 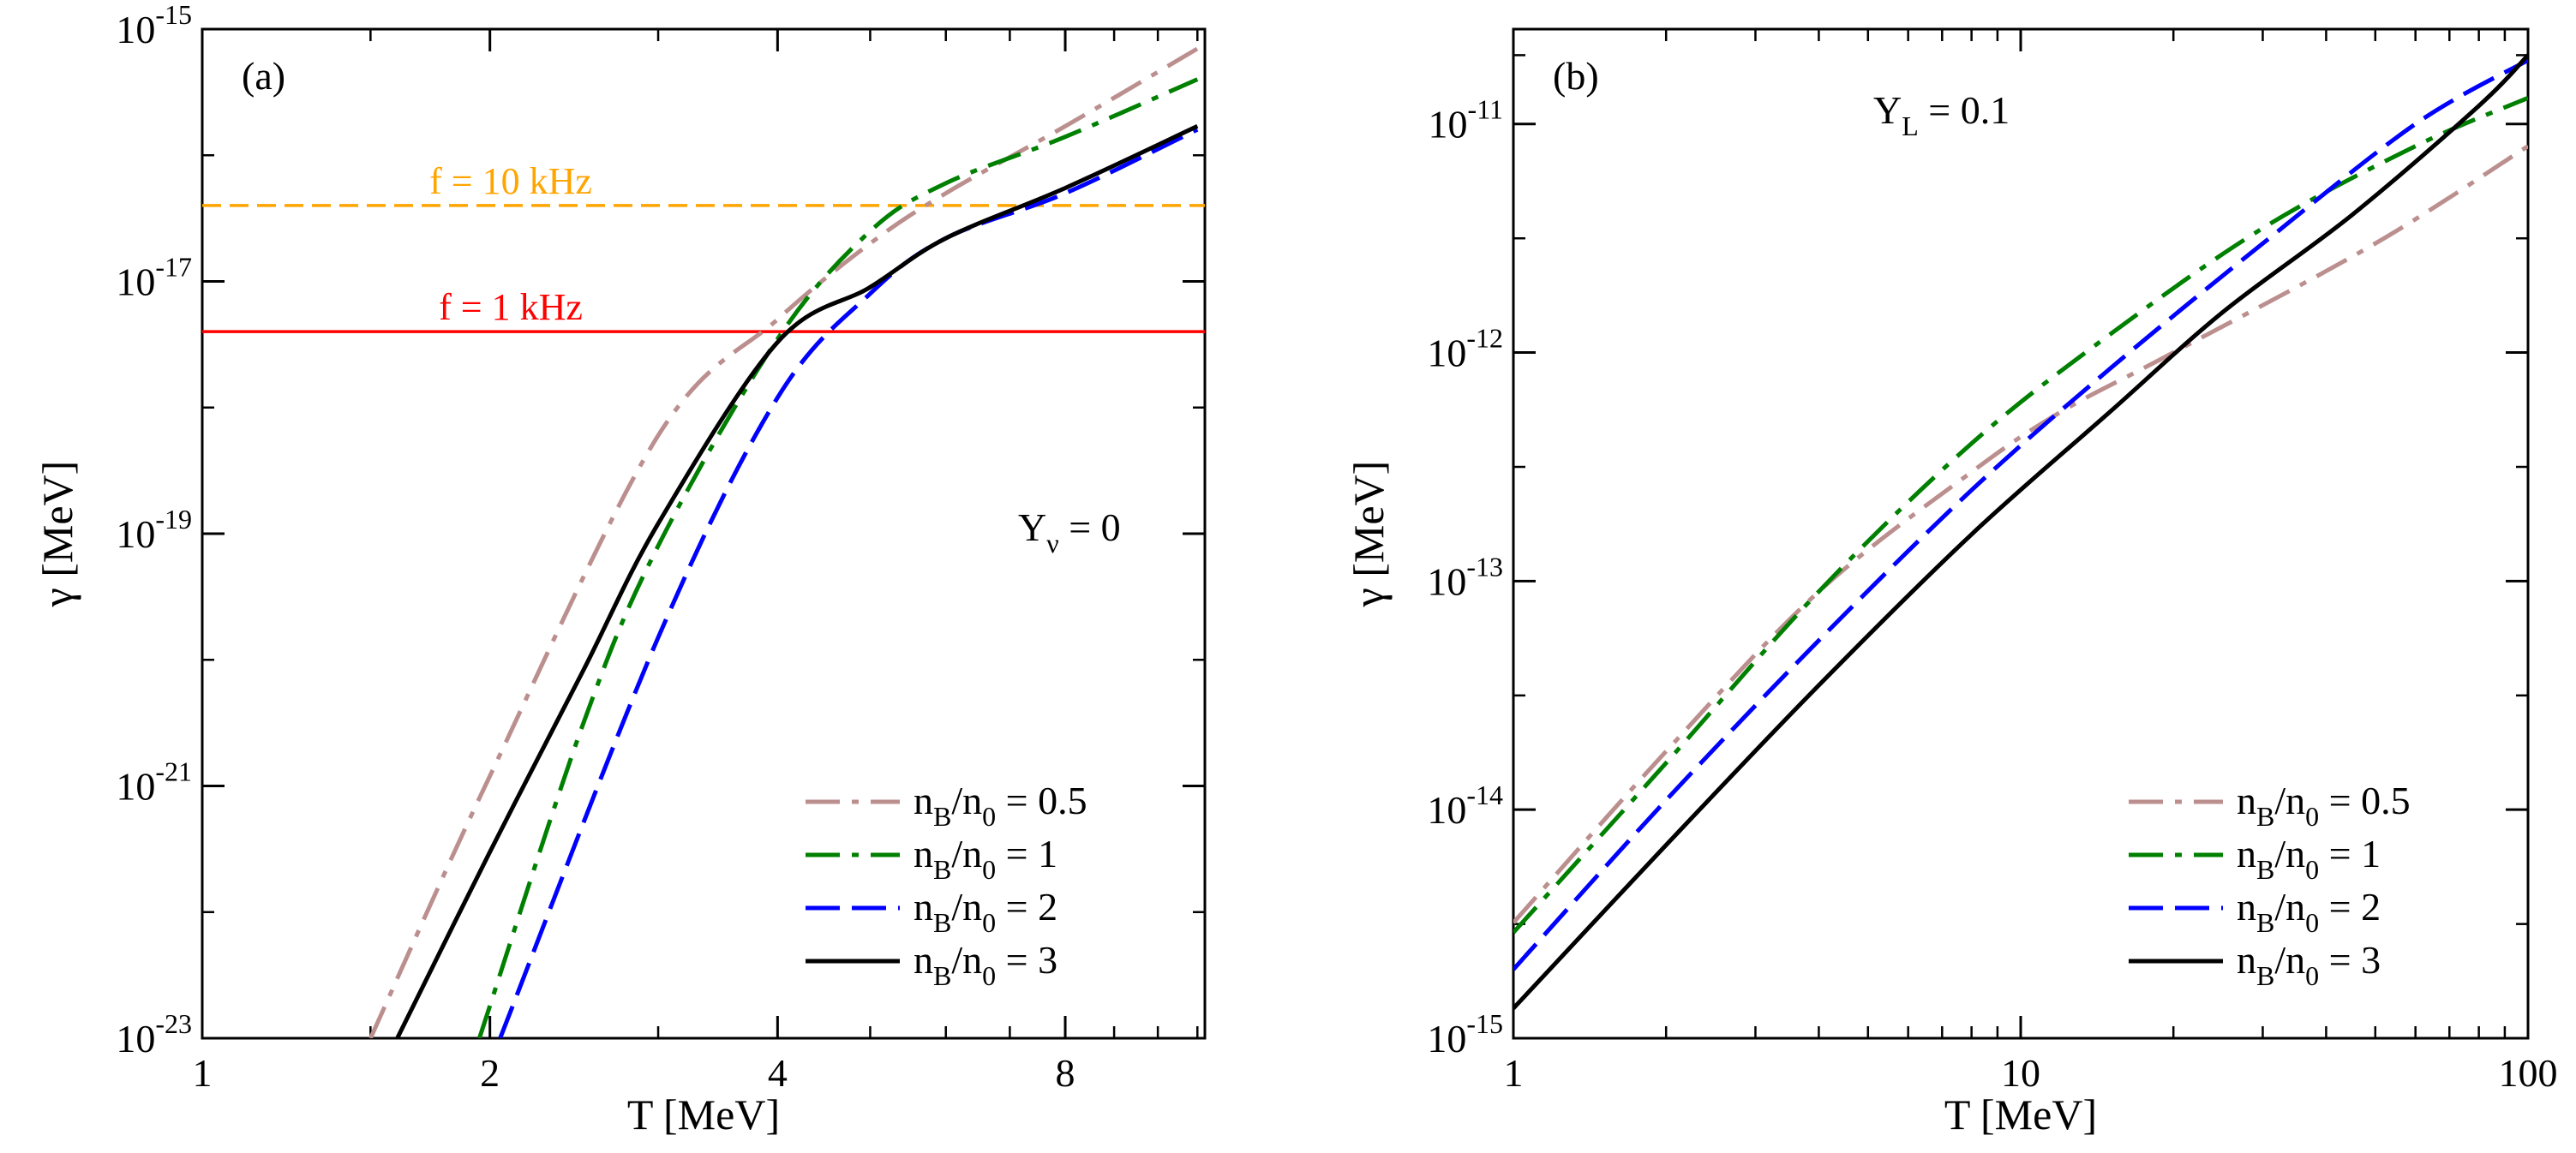 What do you see at coordinates (173, 267) in the screenshot?
I see `y-tick-exponent: -17` at bounding box center [173, 267].